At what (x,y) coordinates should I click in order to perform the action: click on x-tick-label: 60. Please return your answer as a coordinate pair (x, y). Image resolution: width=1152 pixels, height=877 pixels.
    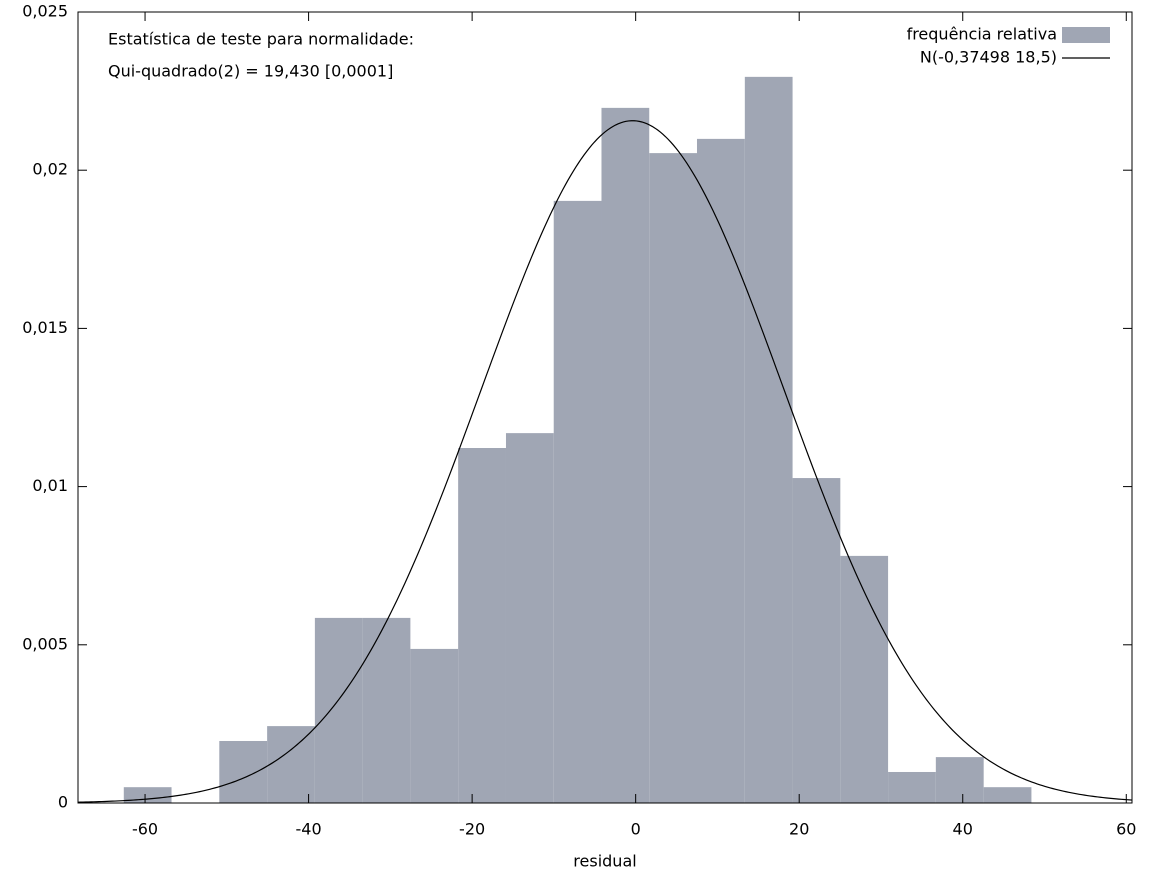
    Looking at the image, I should click on (1126, 829).